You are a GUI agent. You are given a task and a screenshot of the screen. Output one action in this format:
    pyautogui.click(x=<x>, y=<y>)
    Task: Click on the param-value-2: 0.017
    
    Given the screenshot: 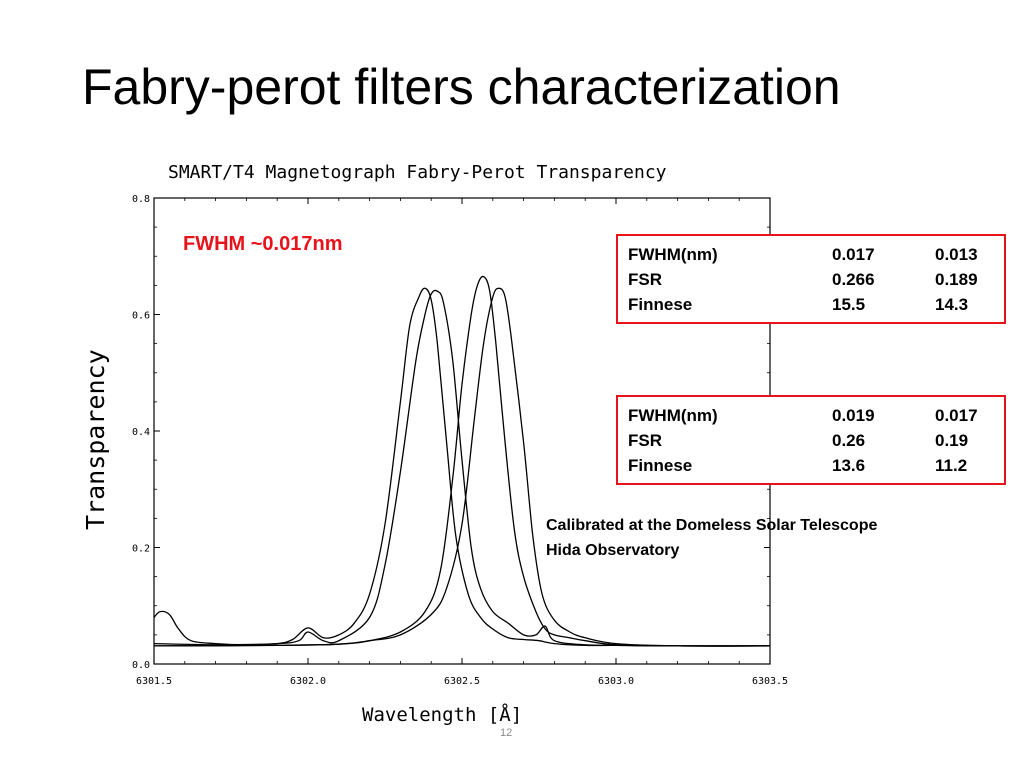 What is the action you would take?
    pyautogui.click(x=956, y=415)
    